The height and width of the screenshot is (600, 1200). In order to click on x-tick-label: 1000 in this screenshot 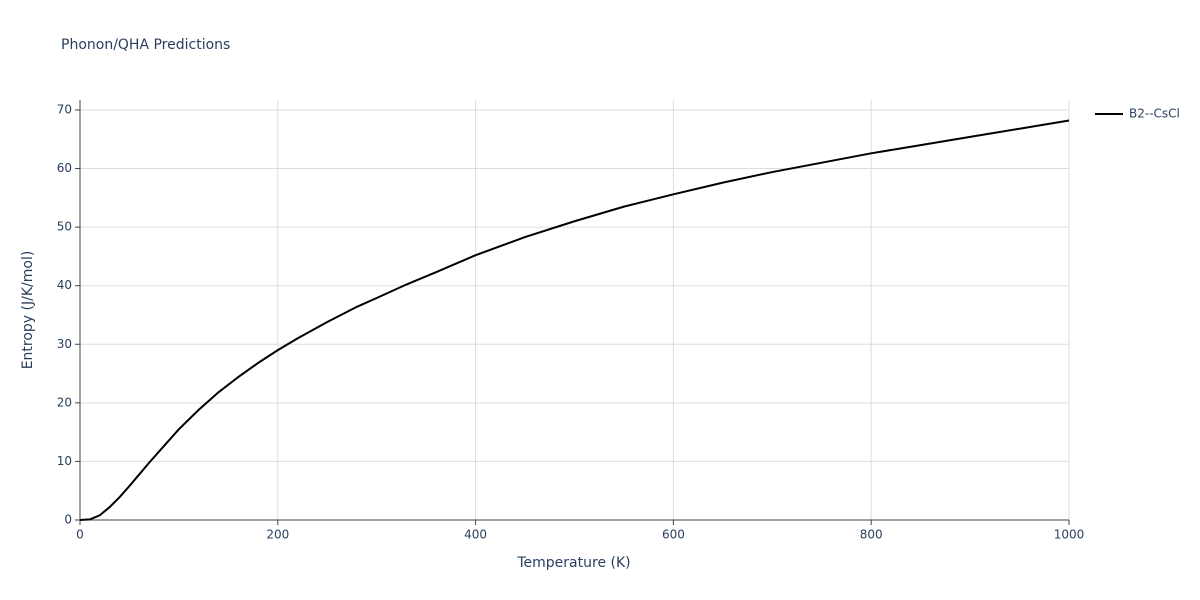, I will do `click(1069, 535)`.